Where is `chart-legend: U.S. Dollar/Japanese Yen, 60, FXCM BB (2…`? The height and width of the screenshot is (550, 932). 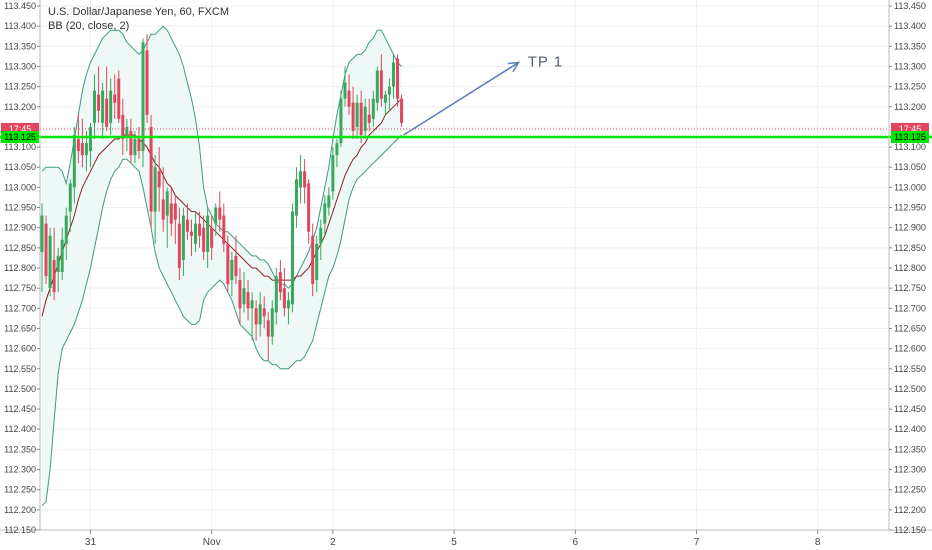 chart-legend: U.S. Dollar/Japanese Yen, 60, FXCM BB (2… is located at coordinates (138, 19).